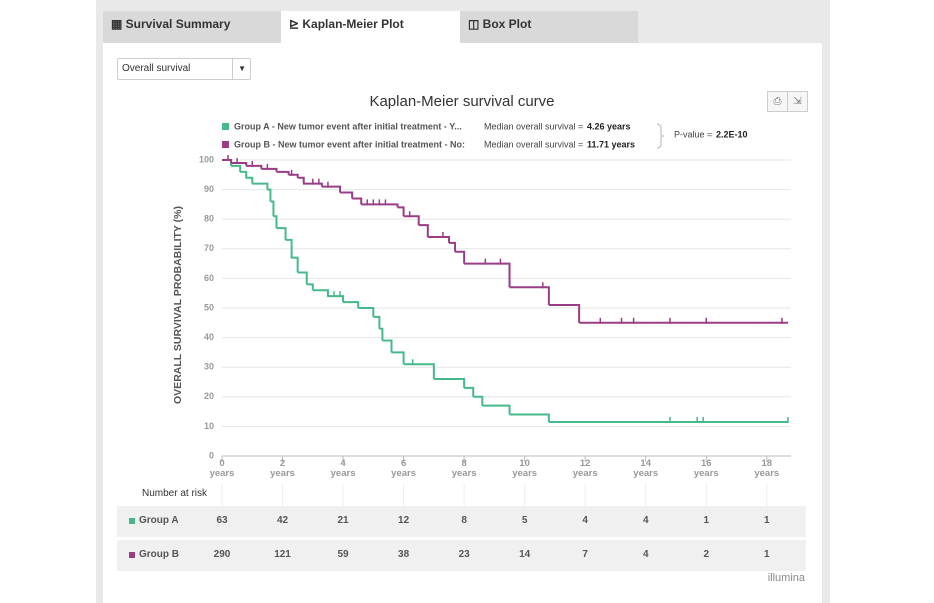 This screenshot has height=603, width=934. What do you see at coordinates (206, 159) in the screenshot?
I see `y-tick-label: 100` at bounding box center [206, 159].